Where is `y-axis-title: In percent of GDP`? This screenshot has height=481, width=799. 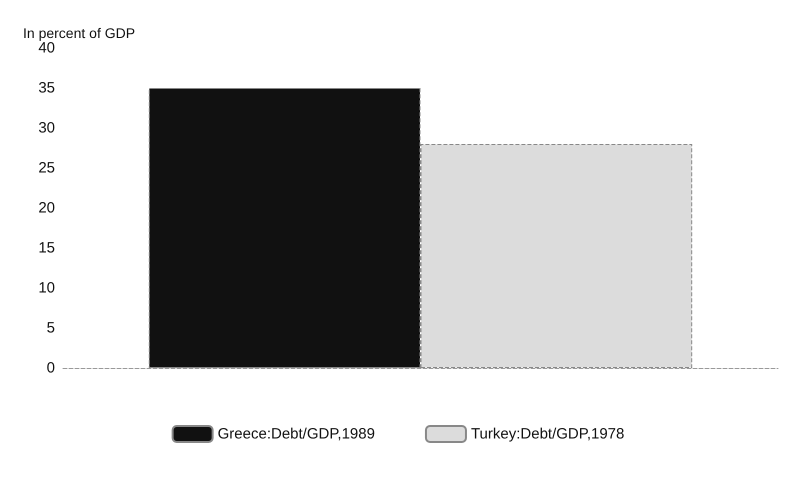 y-axis-title: In percent of GDP is located at coordinates (79, 33).